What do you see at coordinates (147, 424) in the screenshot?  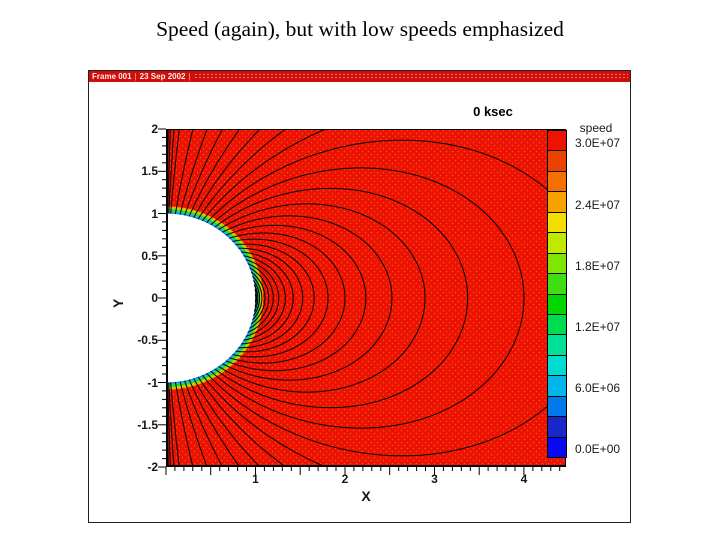 I see `y-tick-label: -1.5` at bounding box center [147, 424].